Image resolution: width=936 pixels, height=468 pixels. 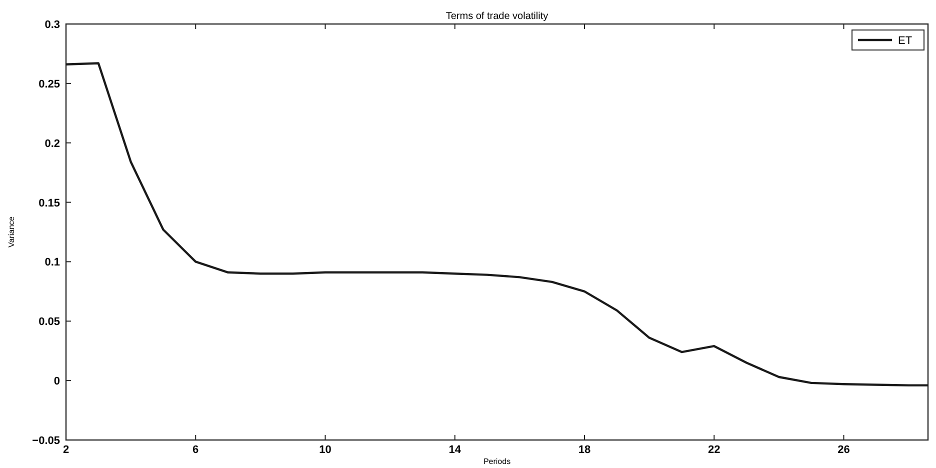 I want to click on chart-title: Terms of trade volatility, so click(x=497, y=16).